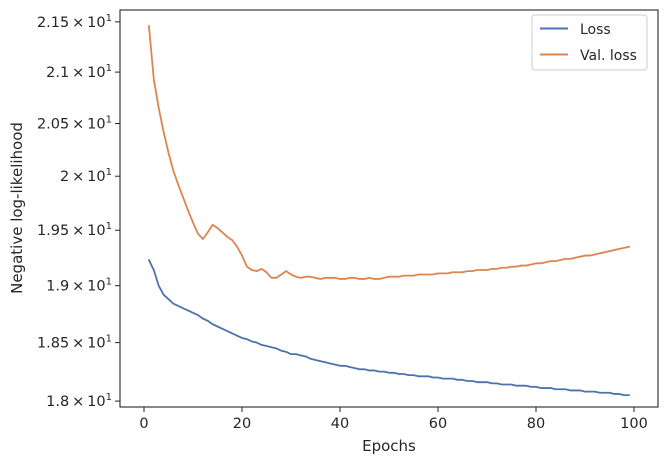 The height and width of the screenshot is (463, 667). I want to click on y-tick-label: 1.9 × 10¹, so click(79, 286).